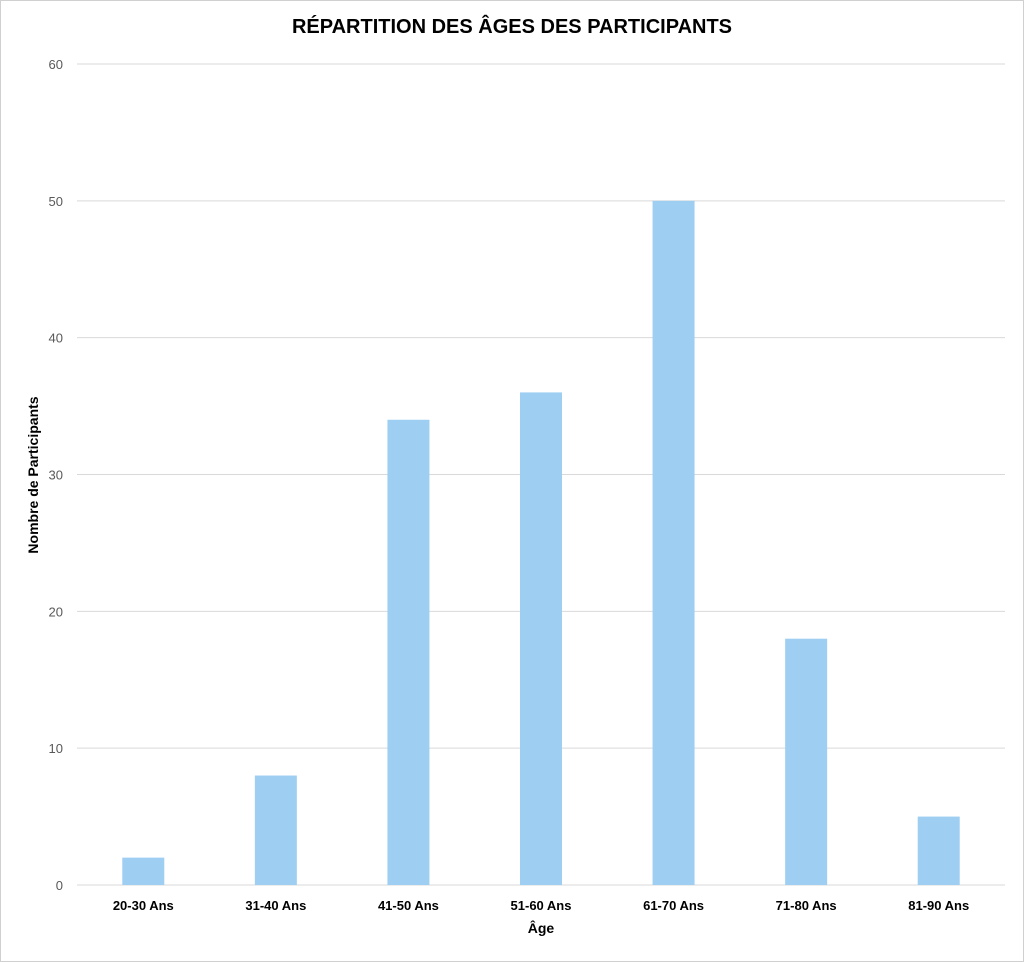 The image size is (1024, 962). I want to click on bar-81-90-ans, so click(938, 850).